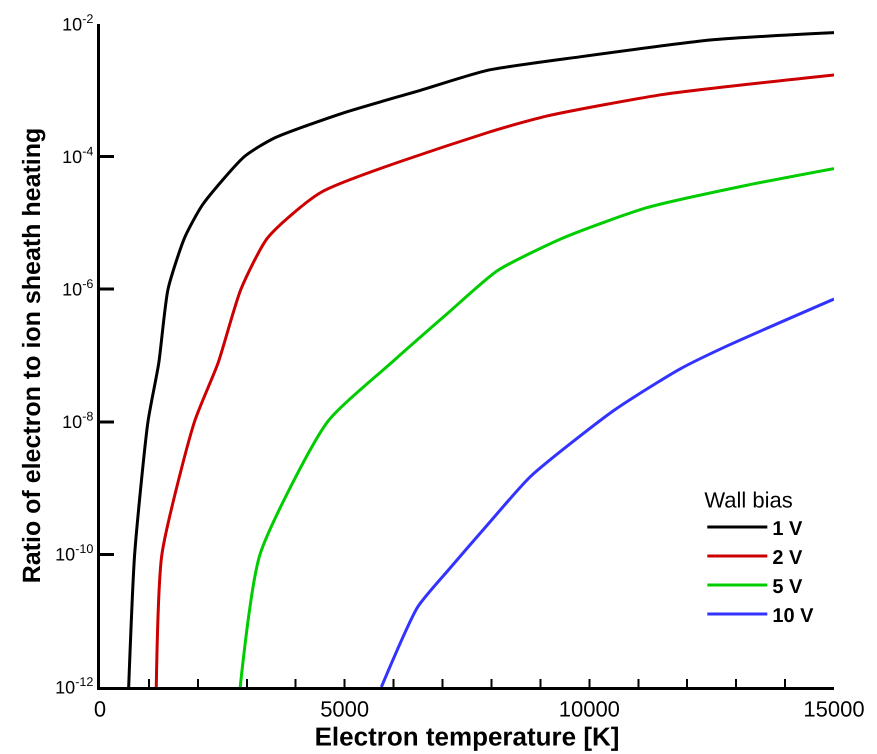 Image resolution: width=877 pixels, height=754 pixels. Describe the element at coordinates (793, 615) in the screenshot. I see `legend-label: 10 V` at that location.